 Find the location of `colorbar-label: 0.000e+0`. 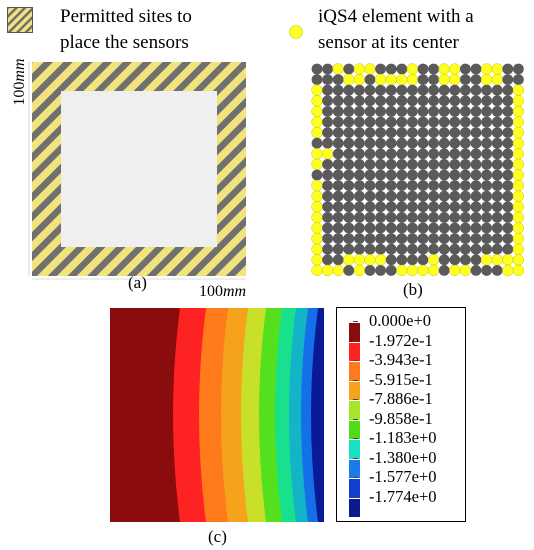

colorbar-label: 0.000e+0 is located at coordinates (400, 320).